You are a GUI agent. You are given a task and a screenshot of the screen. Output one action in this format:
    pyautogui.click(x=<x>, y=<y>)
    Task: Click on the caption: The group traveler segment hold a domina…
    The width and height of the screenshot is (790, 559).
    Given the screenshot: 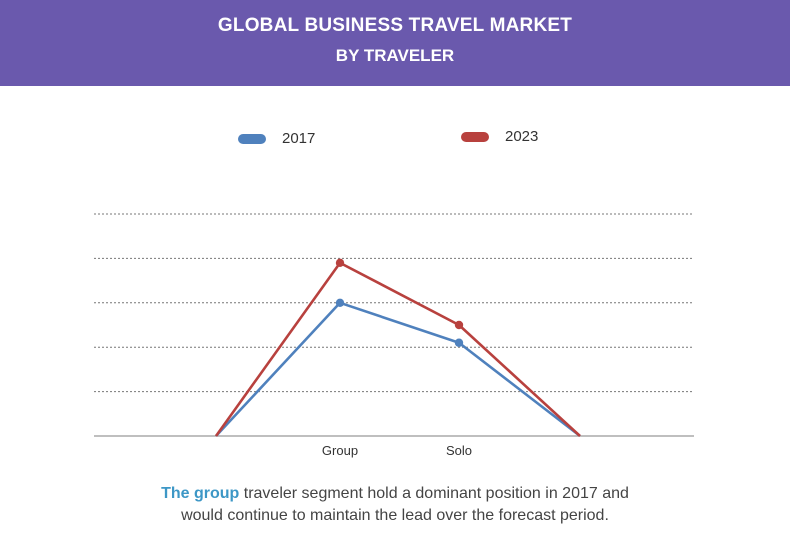 What is the action you would take?
    pyautogui.click(x=395, y=505)
    